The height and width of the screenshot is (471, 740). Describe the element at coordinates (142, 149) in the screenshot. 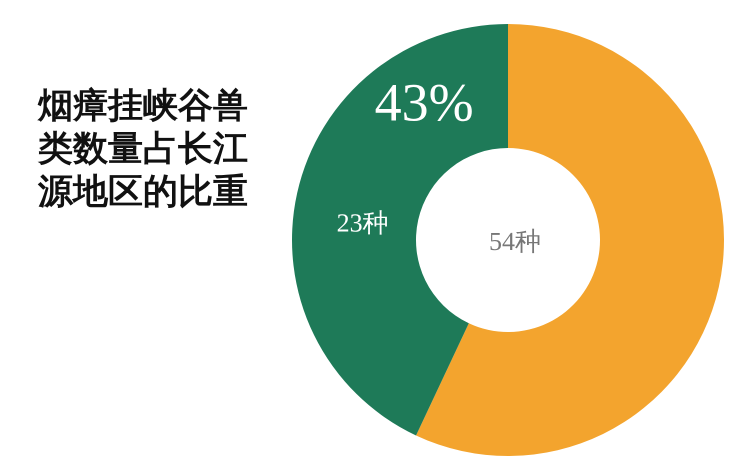

I see `text: 烟瘴挂峡谷兽类数量占长江源地区的比重` at that location.